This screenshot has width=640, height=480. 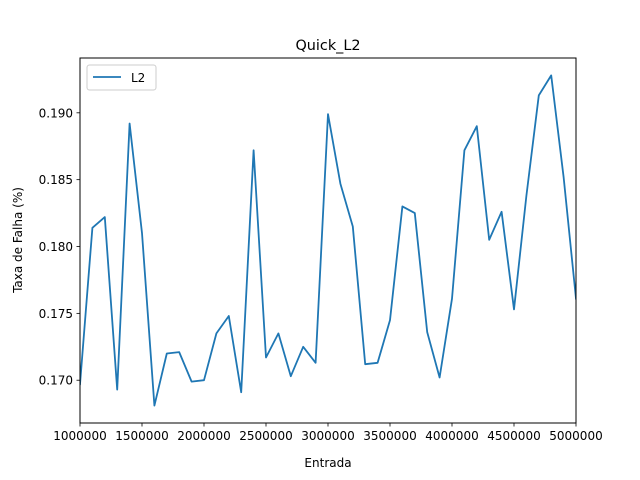 I want to click on x-tick-label: 3500000, so click(x=389, y=436).